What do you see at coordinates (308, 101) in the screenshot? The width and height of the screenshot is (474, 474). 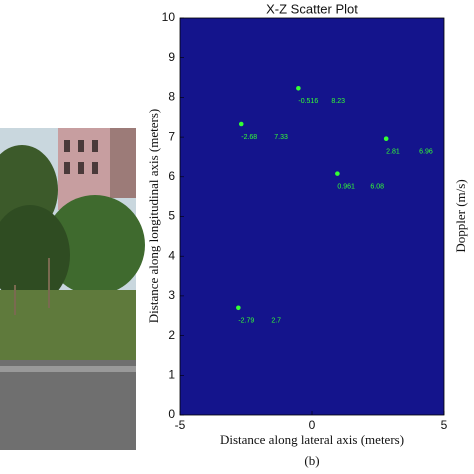 I see `point-x-label: -0.516` at bounding box center [308, 101].